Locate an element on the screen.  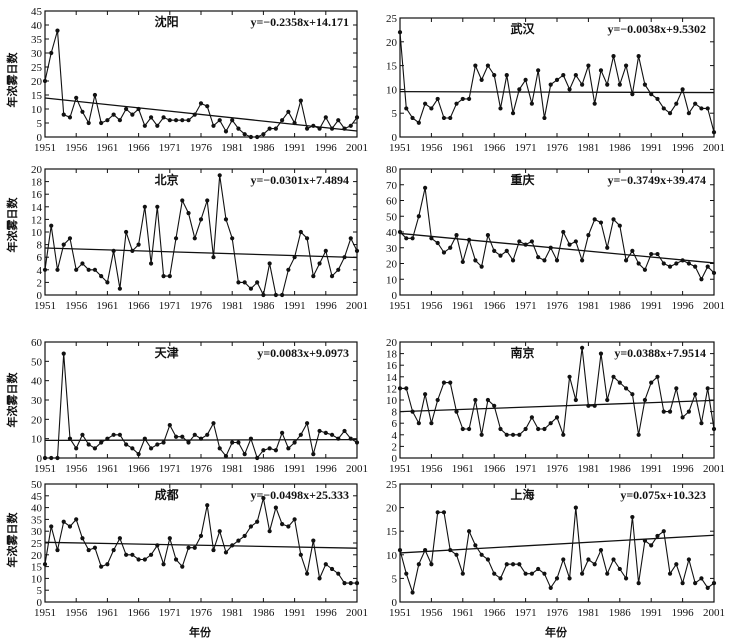
y-axis-label: 年浓雾日数 is located at coordinates (12, 400).